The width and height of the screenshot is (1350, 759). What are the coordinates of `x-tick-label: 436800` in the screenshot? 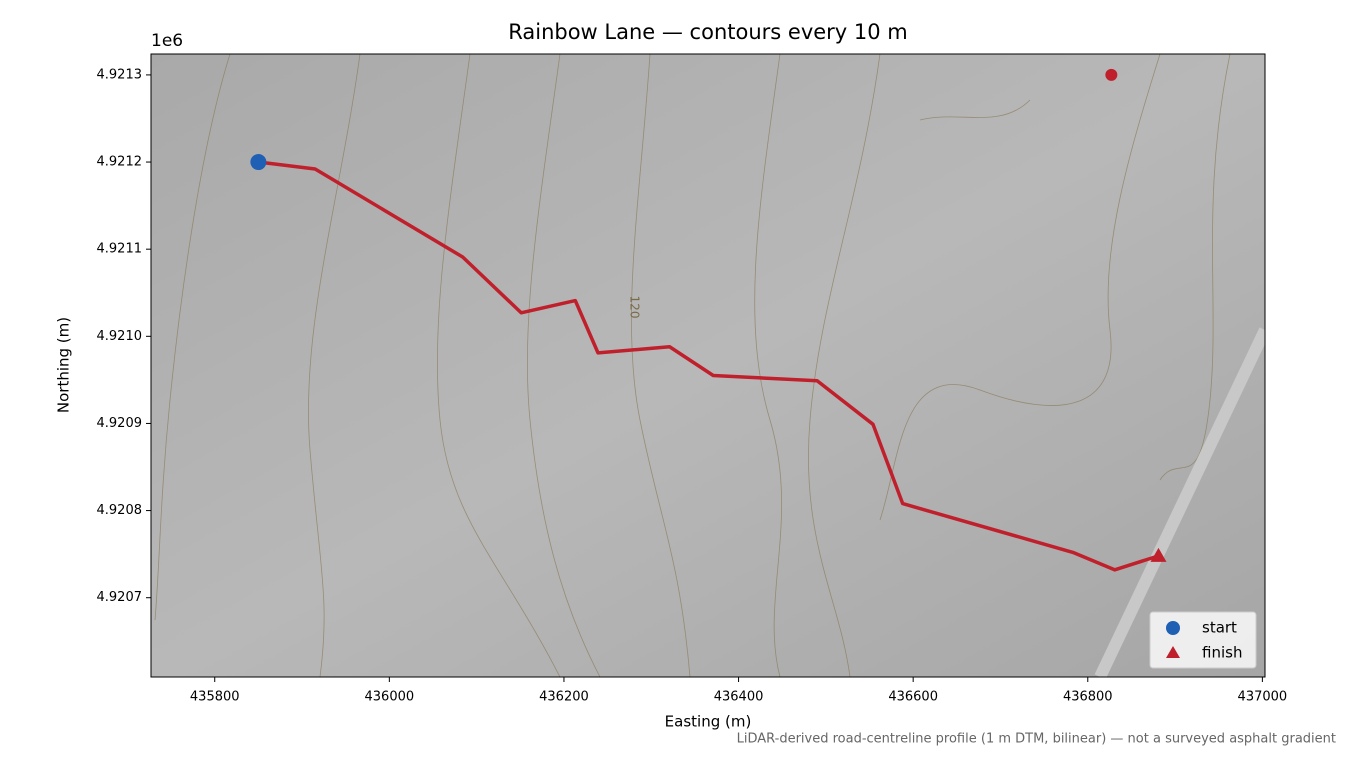 It's located at (1088, 697).